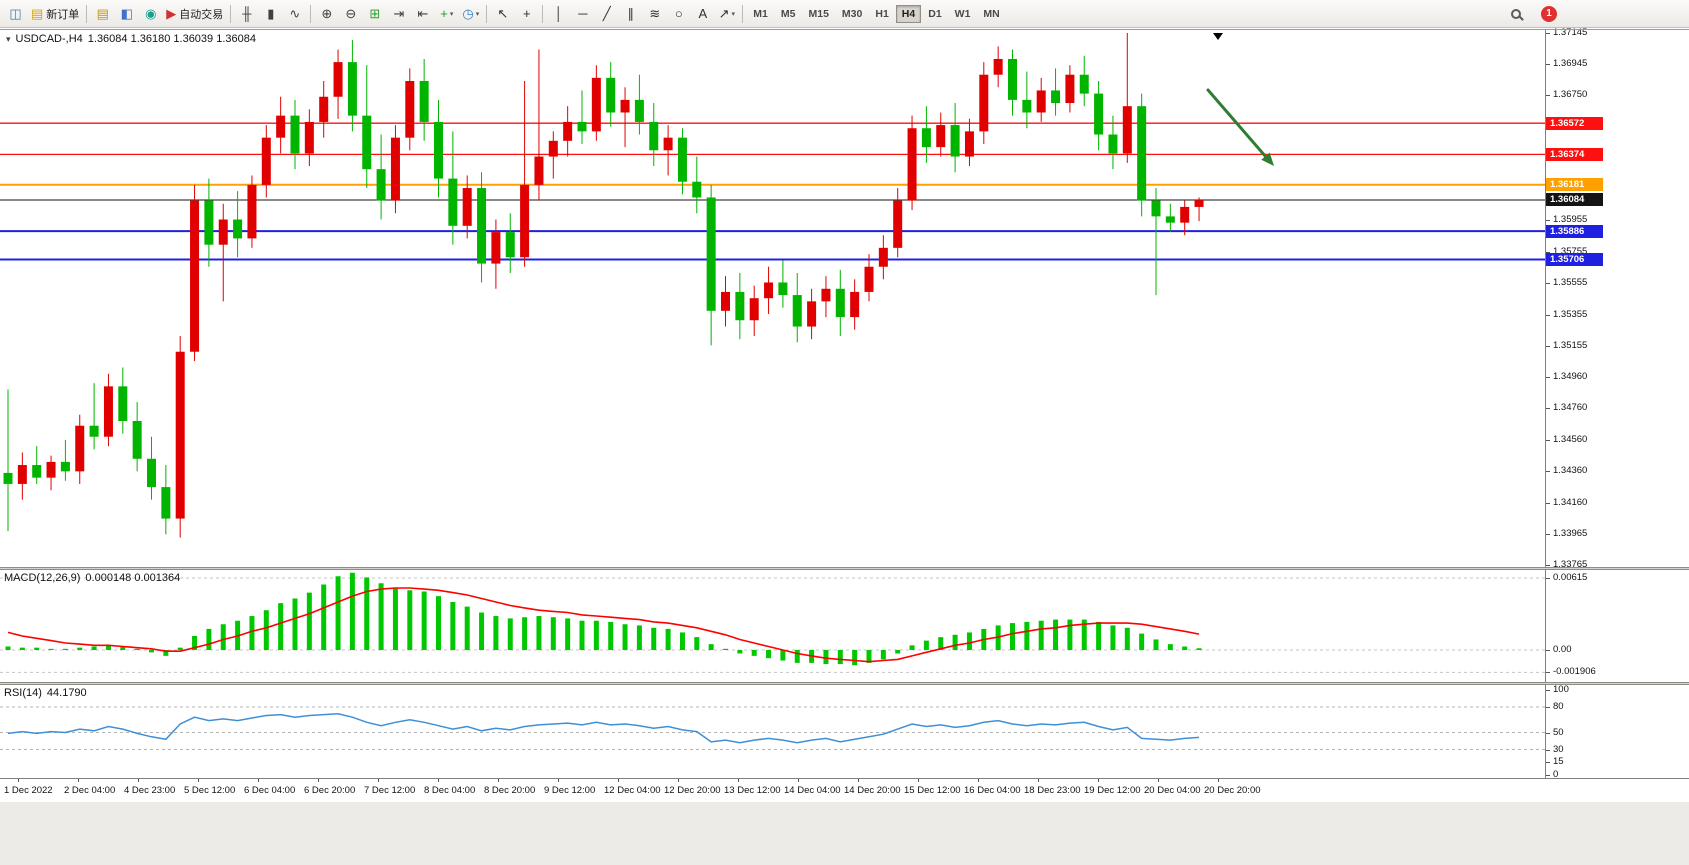 The image size is (1689, 865). I want to click on zoom-out-icon-glyph: ⊖, so click(351, 13).